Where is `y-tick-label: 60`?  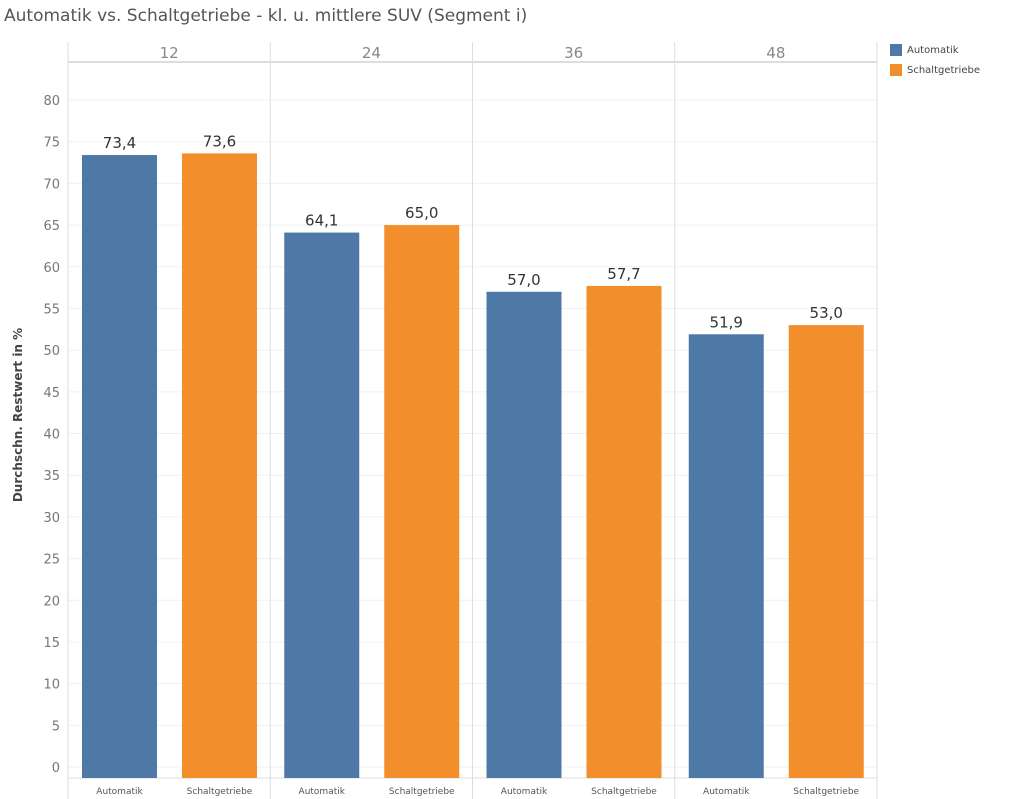
y-tick-label: 60 is located at coordinates (51, 268).